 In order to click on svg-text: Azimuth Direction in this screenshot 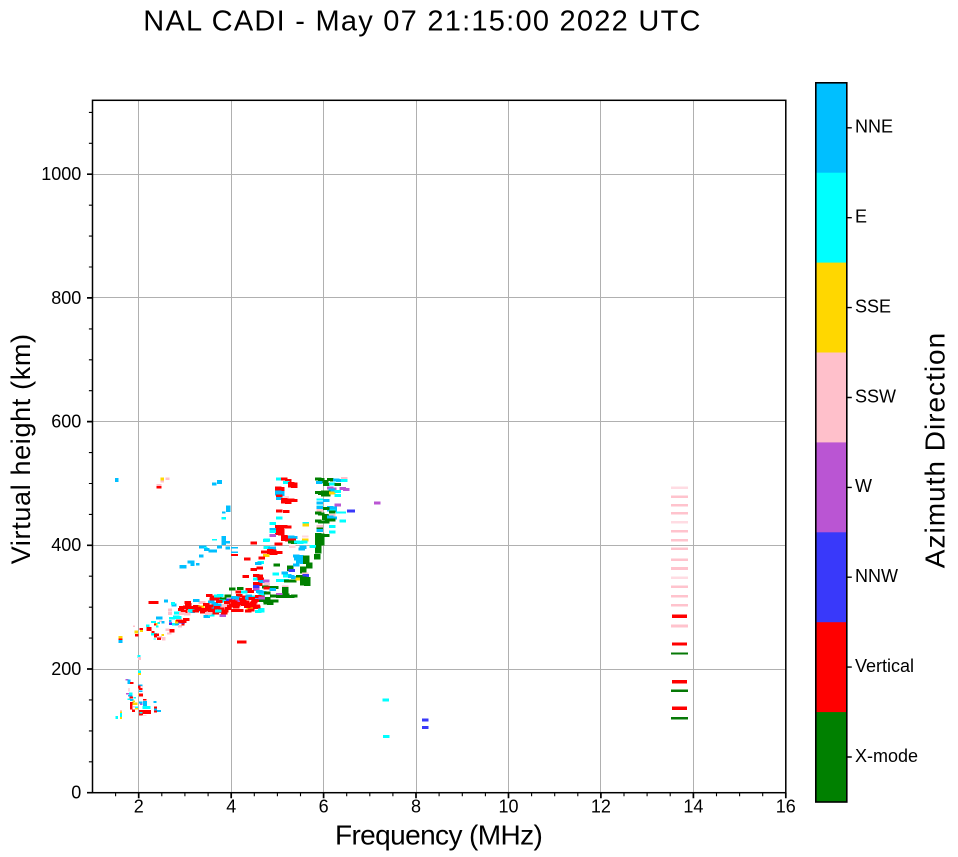, I will do `click(935, 450)`.